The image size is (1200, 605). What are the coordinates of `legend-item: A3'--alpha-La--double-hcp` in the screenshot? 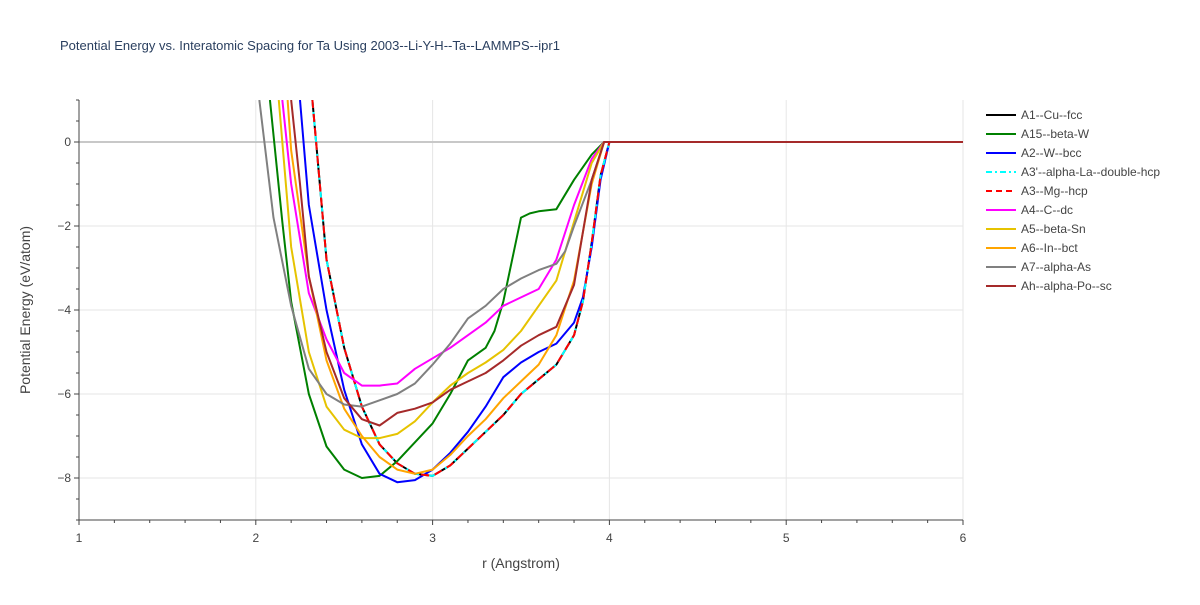 It's located at (1073, 172).